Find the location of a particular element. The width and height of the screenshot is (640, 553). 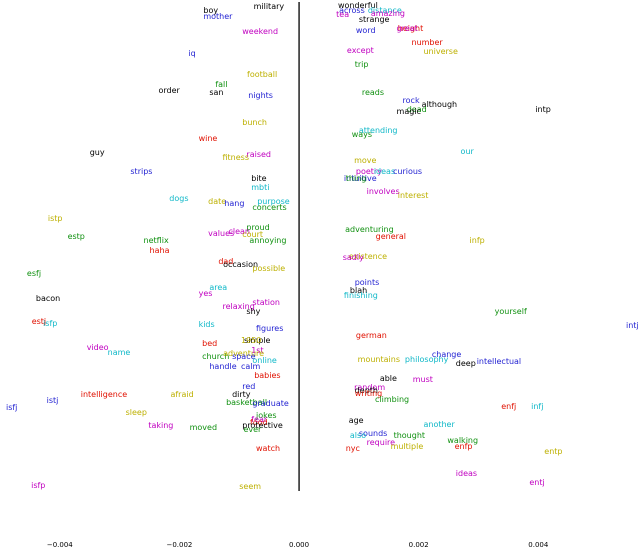

word-label: graduate is located at coordinates (270, 403).